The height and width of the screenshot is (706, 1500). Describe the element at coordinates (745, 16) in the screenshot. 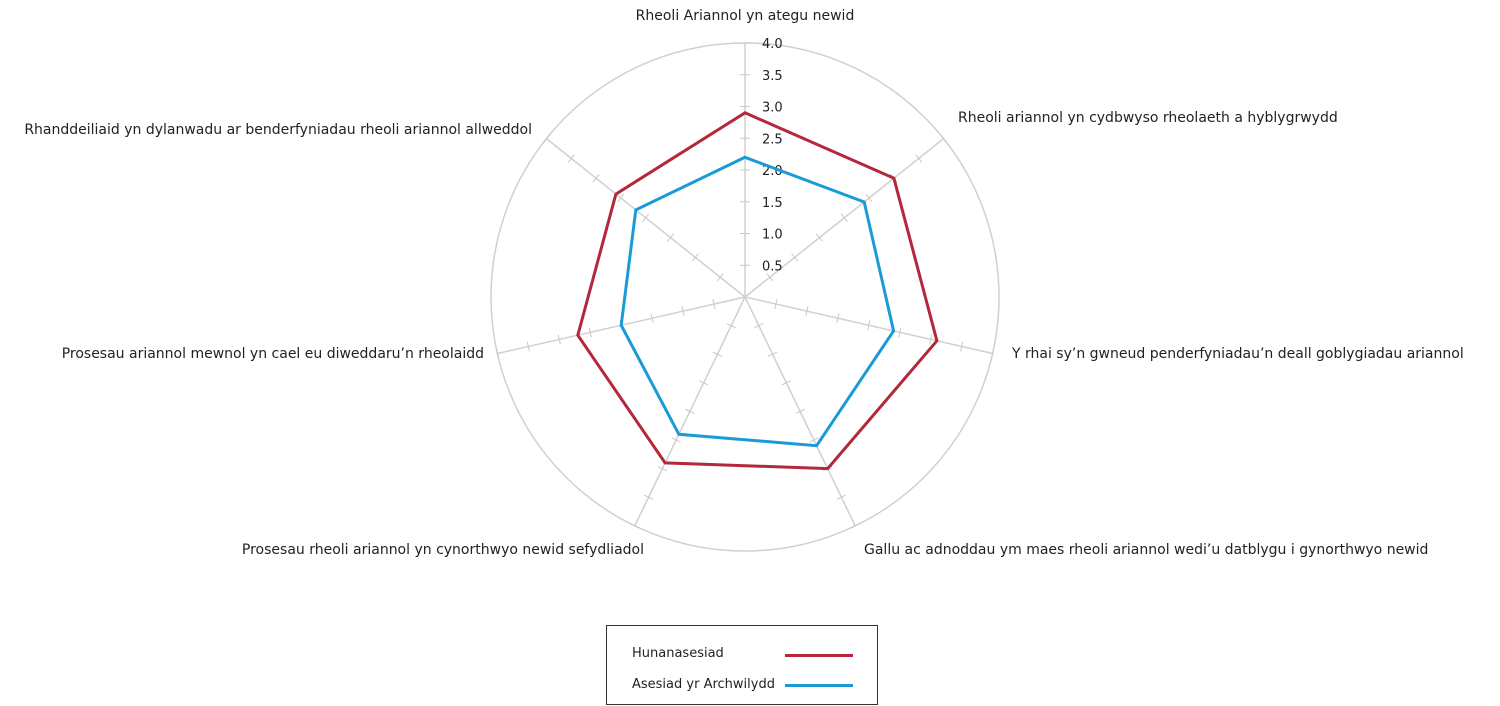

I see `axis-label: Rheoli Ariannol yn ategu newid` at that location.